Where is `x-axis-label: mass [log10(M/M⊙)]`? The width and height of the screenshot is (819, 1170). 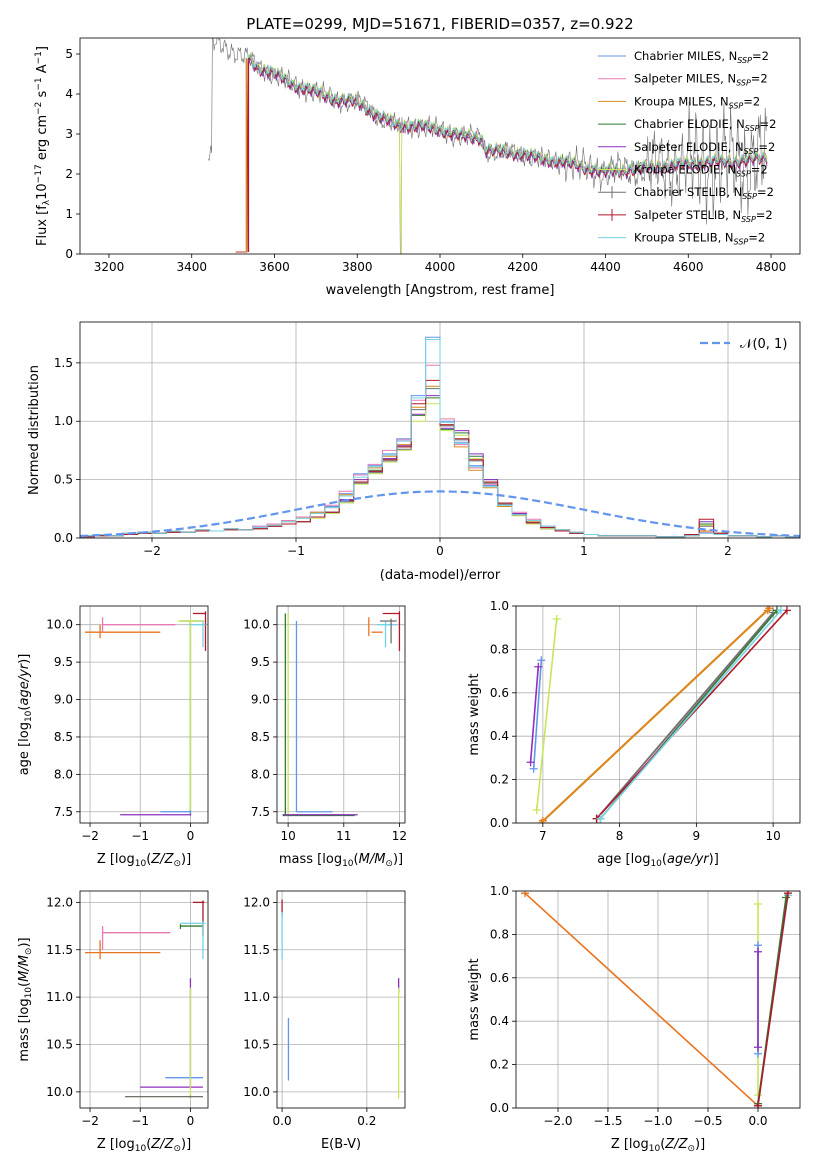 x-axis-label: mass [log10(M/M⊙)] is located at coordinates (341, 860).